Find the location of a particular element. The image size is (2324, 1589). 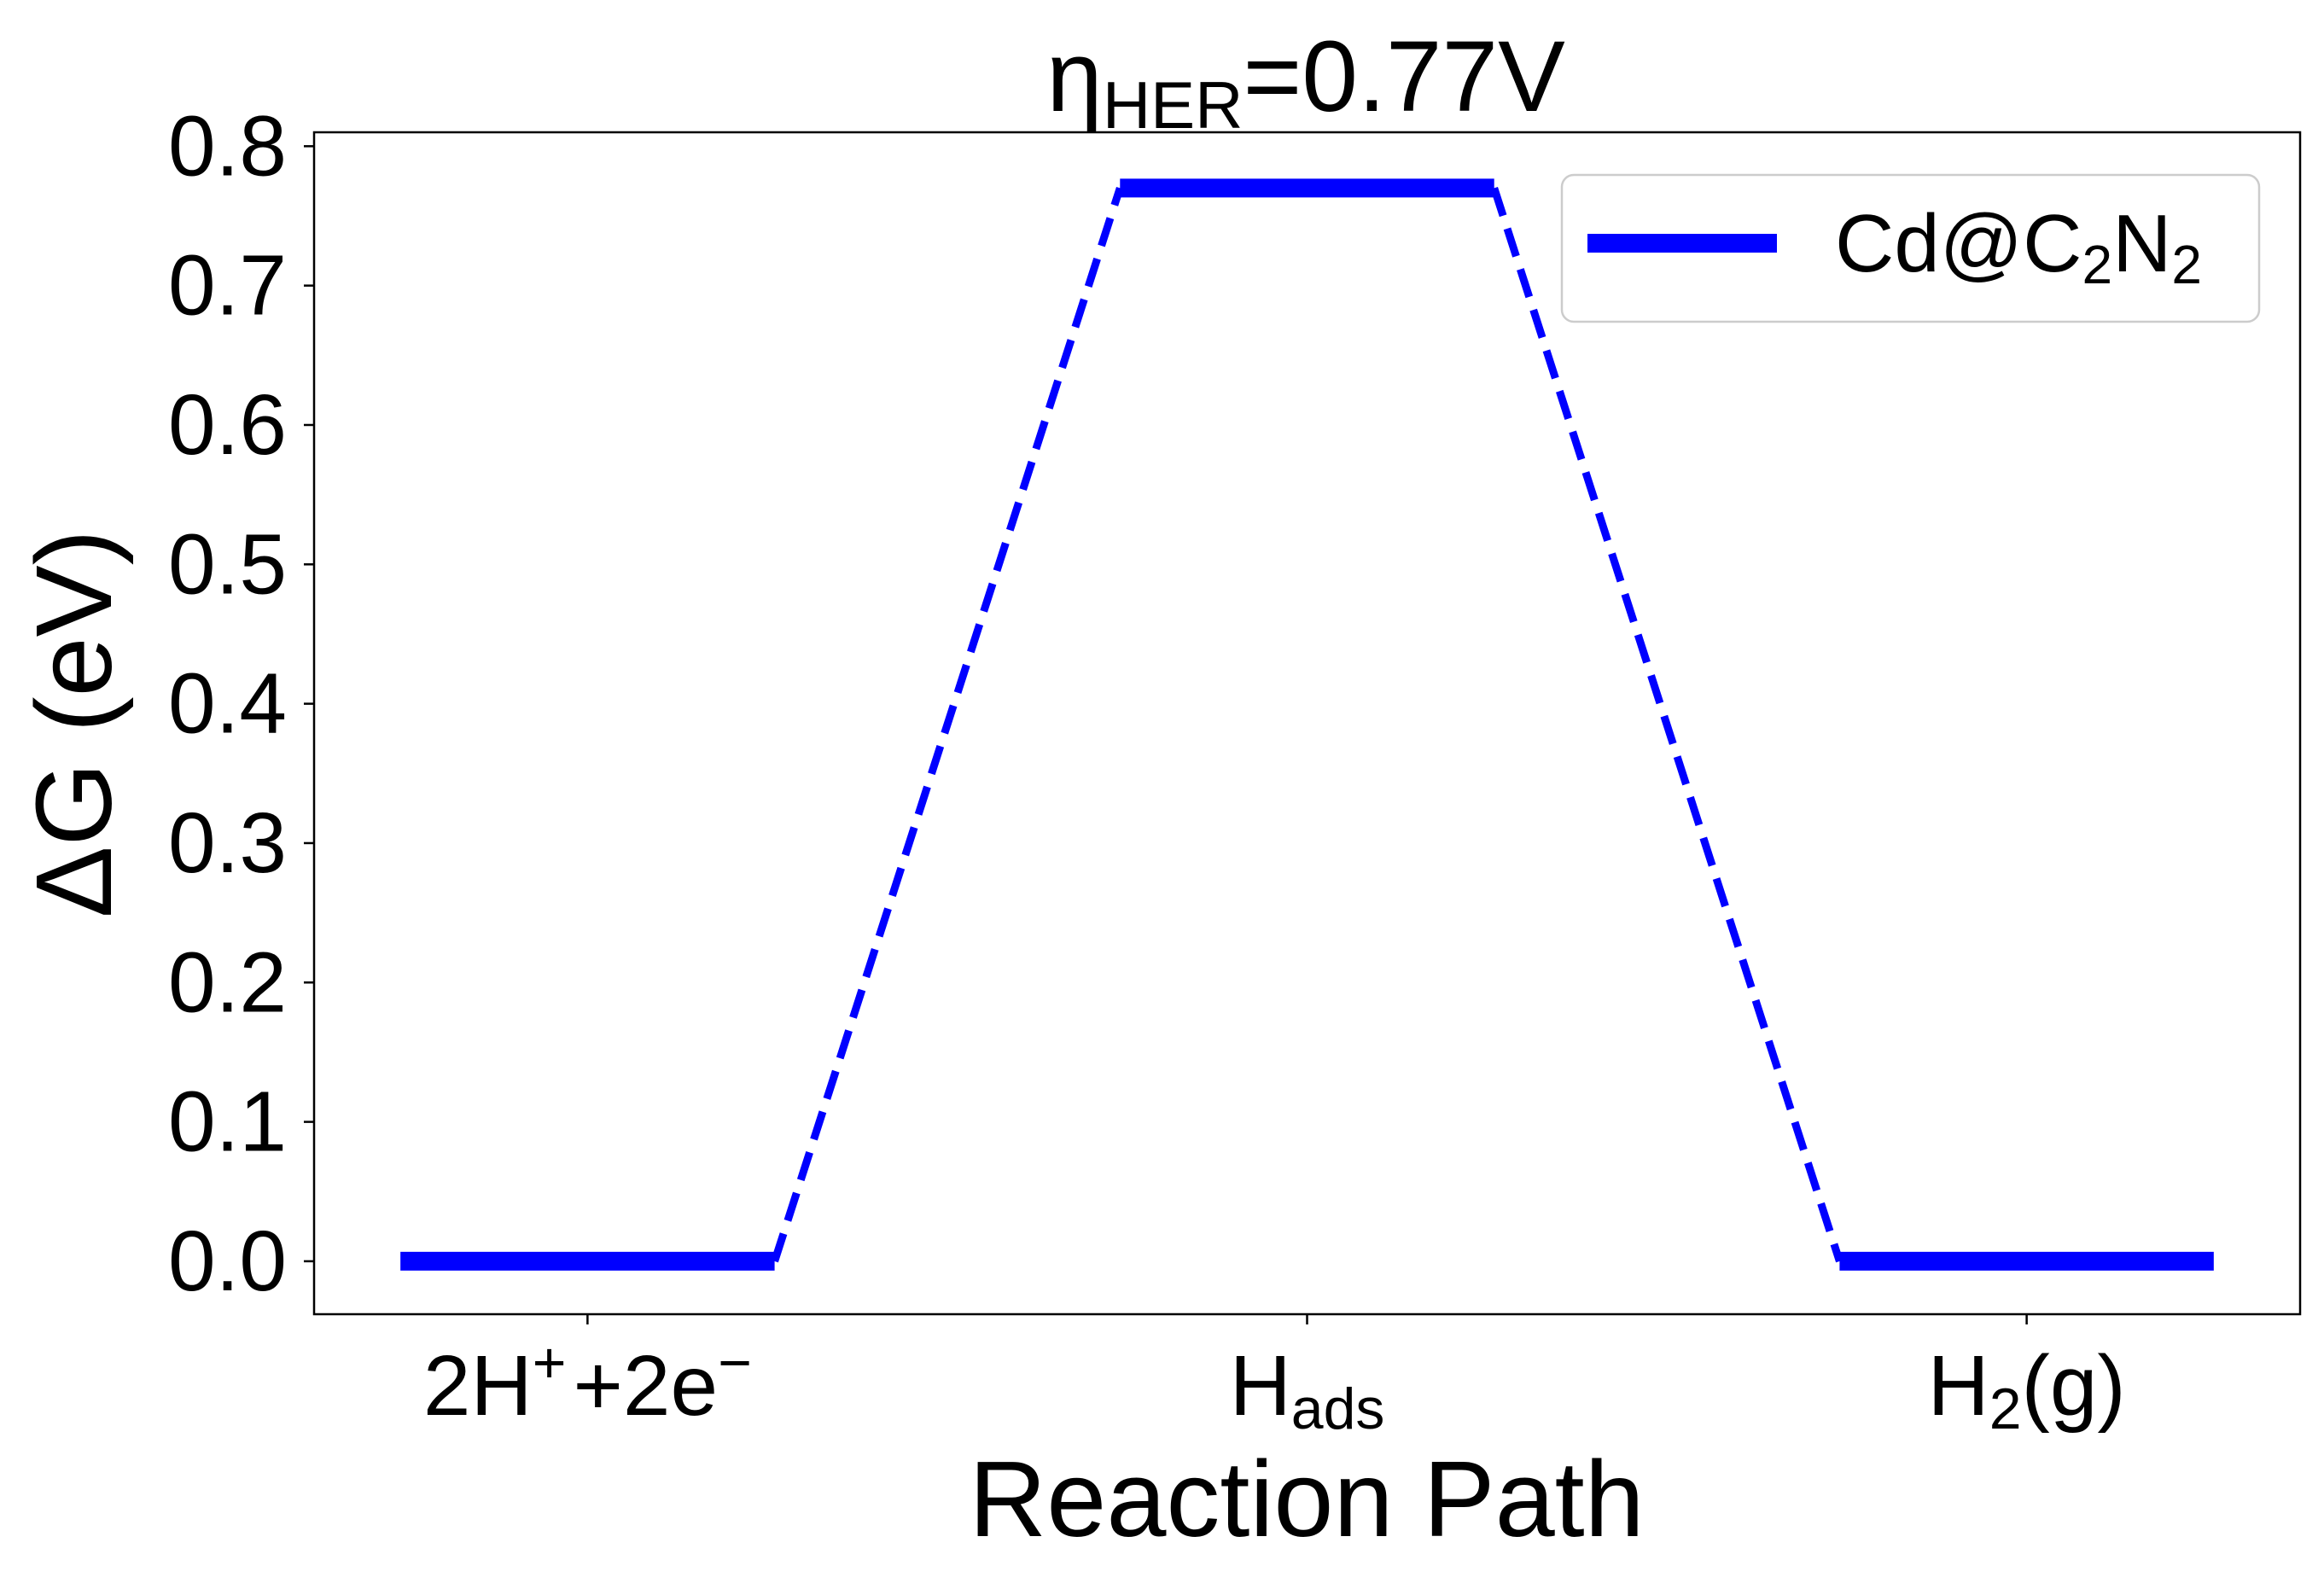

x-label-subscript: ads is located at coordinates (1338, 1409).